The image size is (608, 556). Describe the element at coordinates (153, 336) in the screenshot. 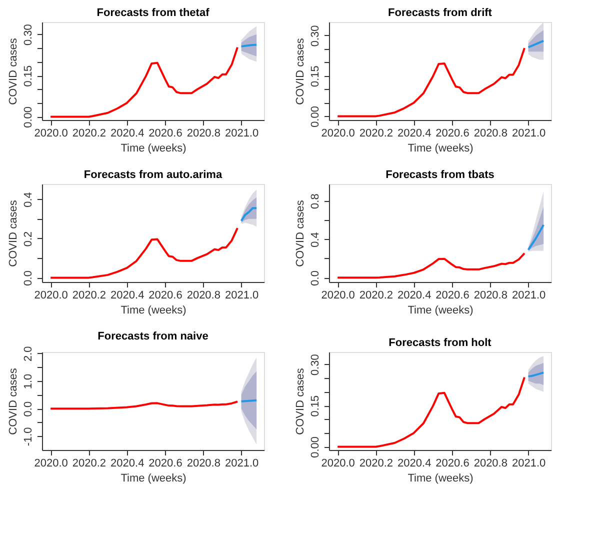

I see `chart-title: Forecasts from naive` at that location.